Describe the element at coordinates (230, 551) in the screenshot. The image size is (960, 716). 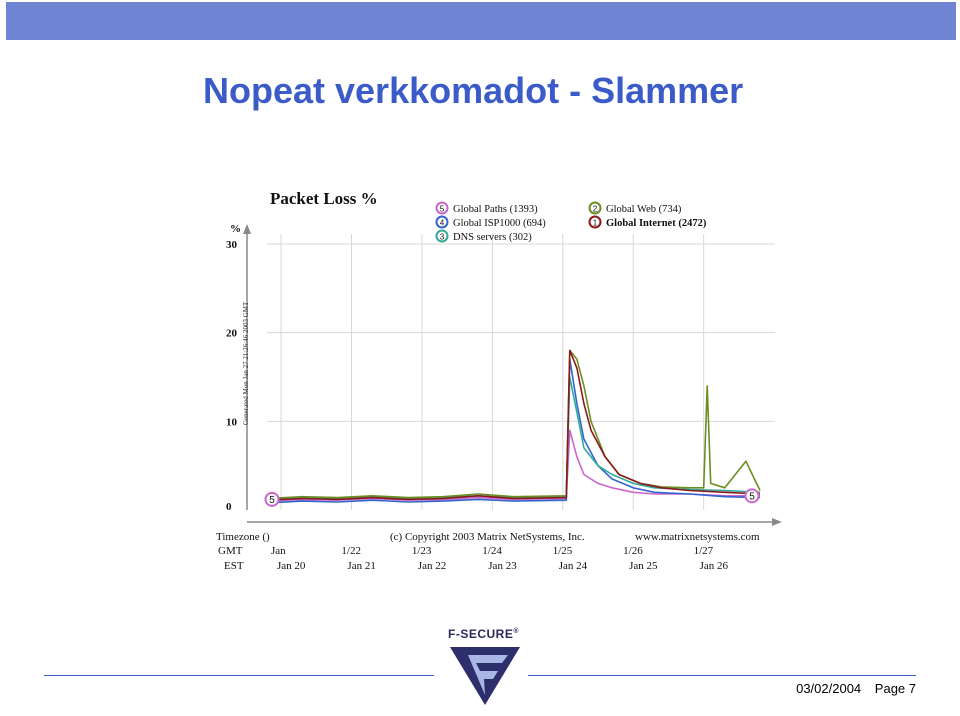
I see `gmt-label: GMT` at that location.